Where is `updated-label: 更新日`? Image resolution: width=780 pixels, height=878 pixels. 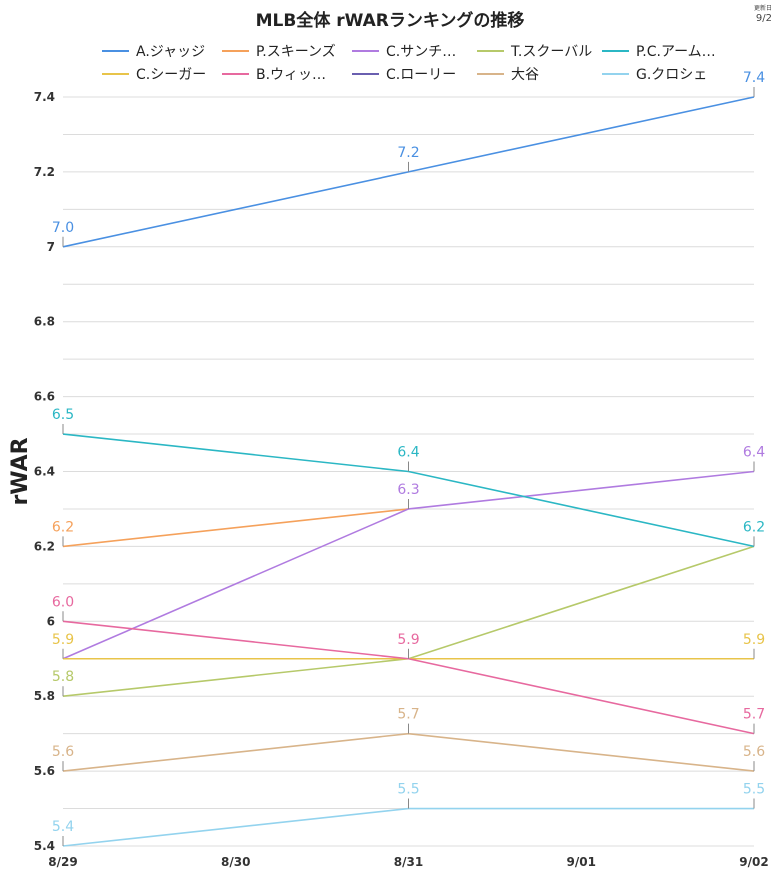 updated-label: 更新日 is located at coordinates (762, 8).